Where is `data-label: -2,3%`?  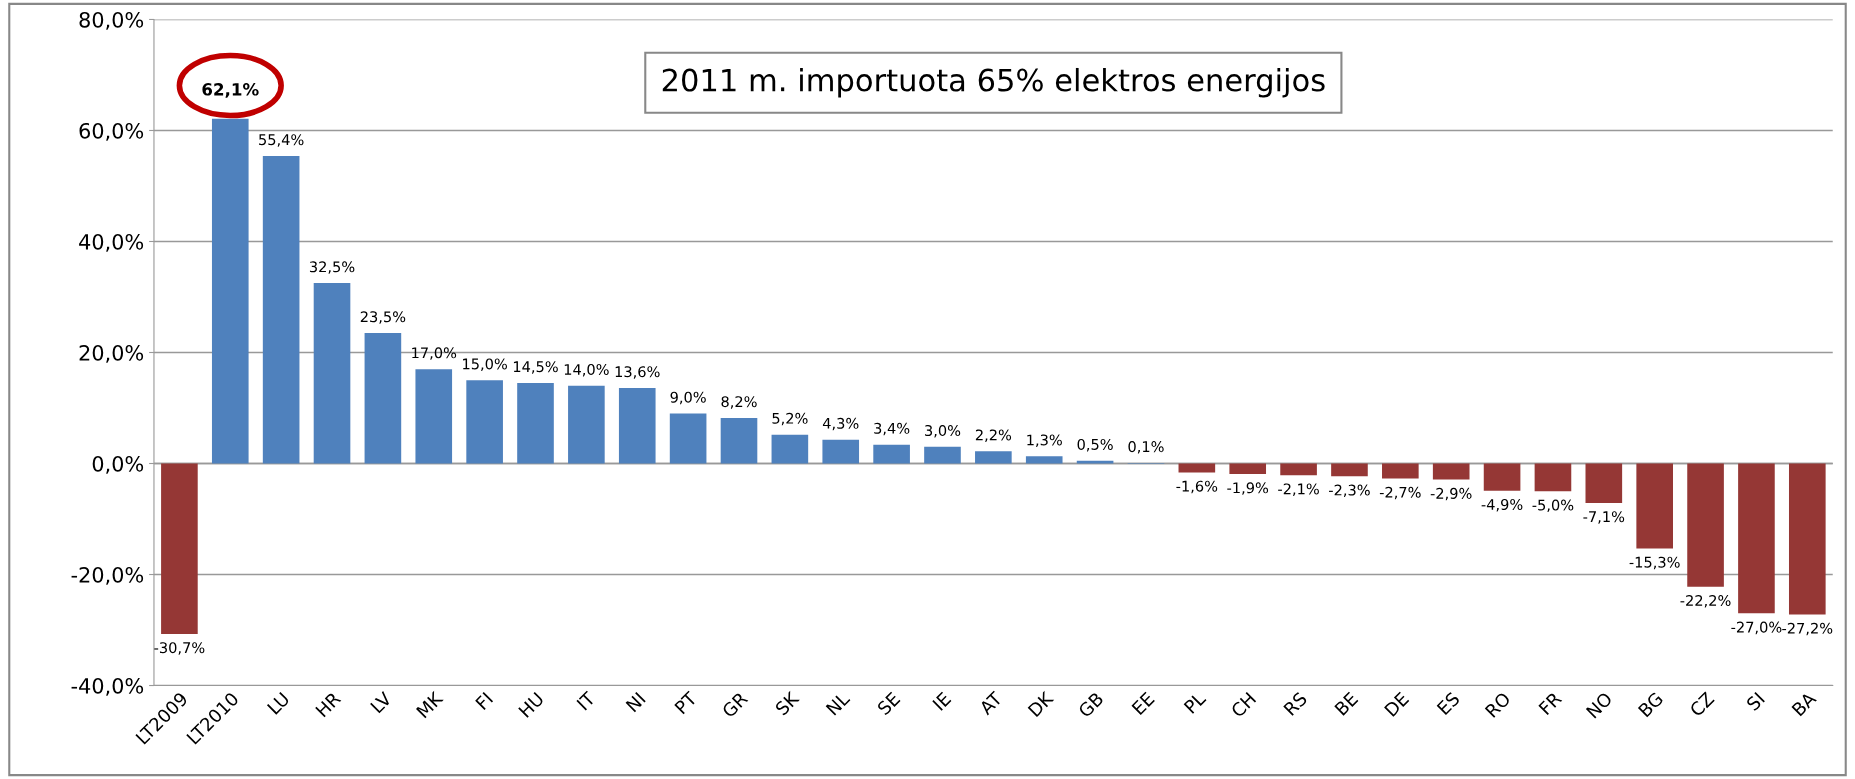 data-label: -2,3% is located at coordinates (1349, 491).